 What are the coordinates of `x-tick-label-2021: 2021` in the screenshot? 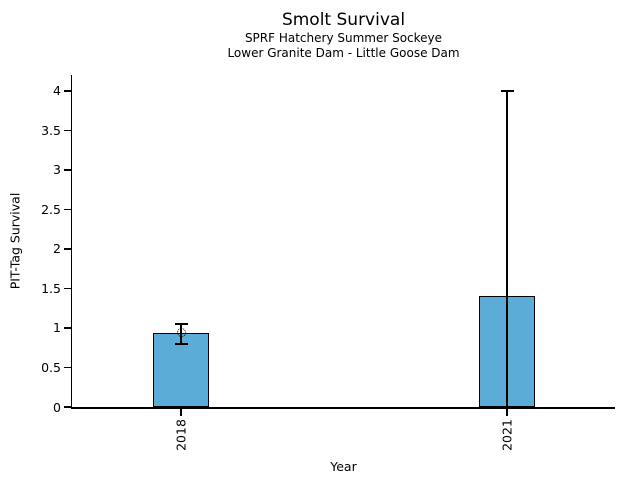 It's located at (507, 435).